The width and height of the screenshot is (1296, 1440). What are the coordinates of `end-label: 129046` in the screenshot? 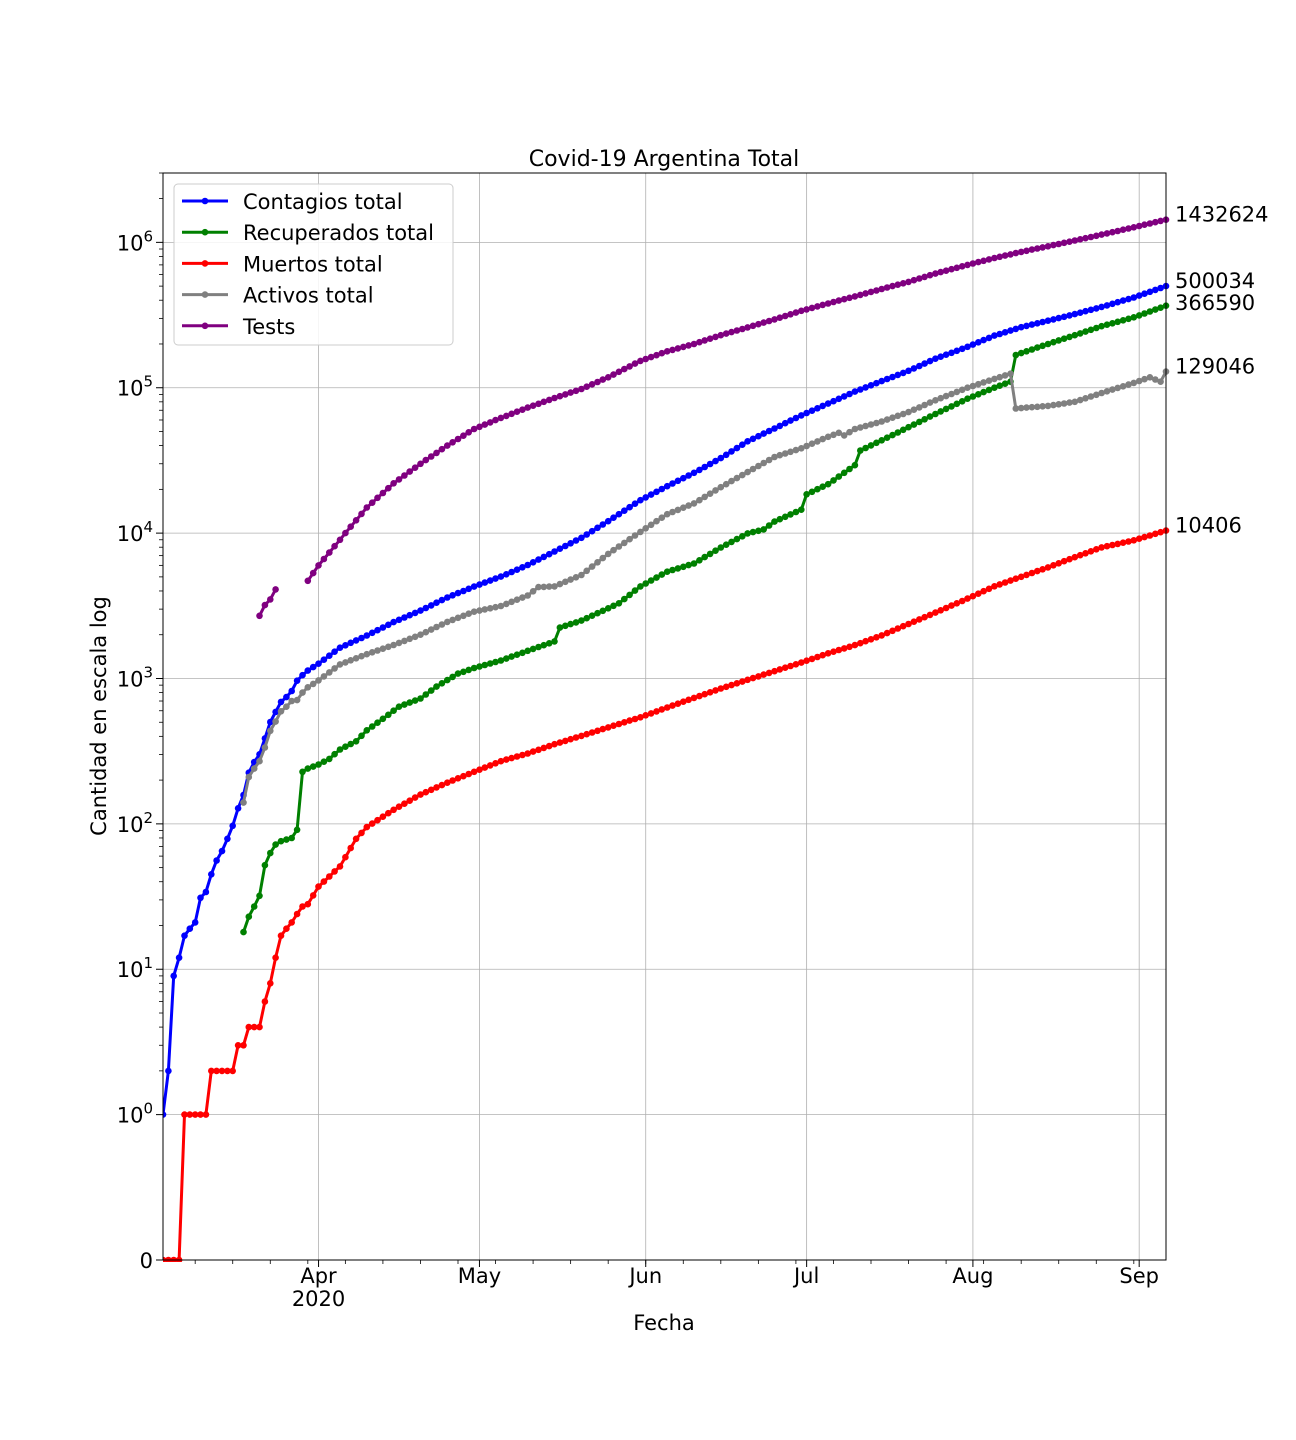 It's located at (1215, 367).